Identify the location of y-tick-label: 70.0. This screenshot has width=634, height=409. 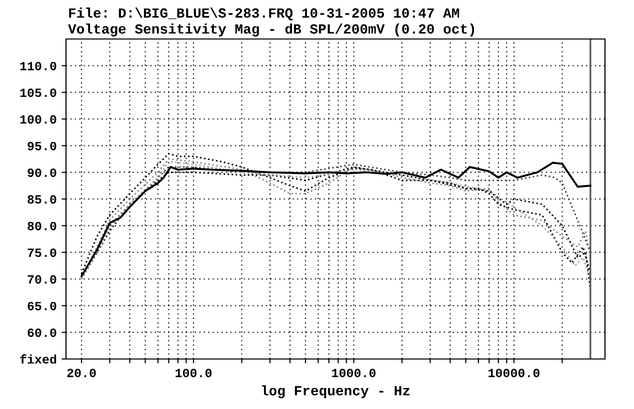
(42, 279).